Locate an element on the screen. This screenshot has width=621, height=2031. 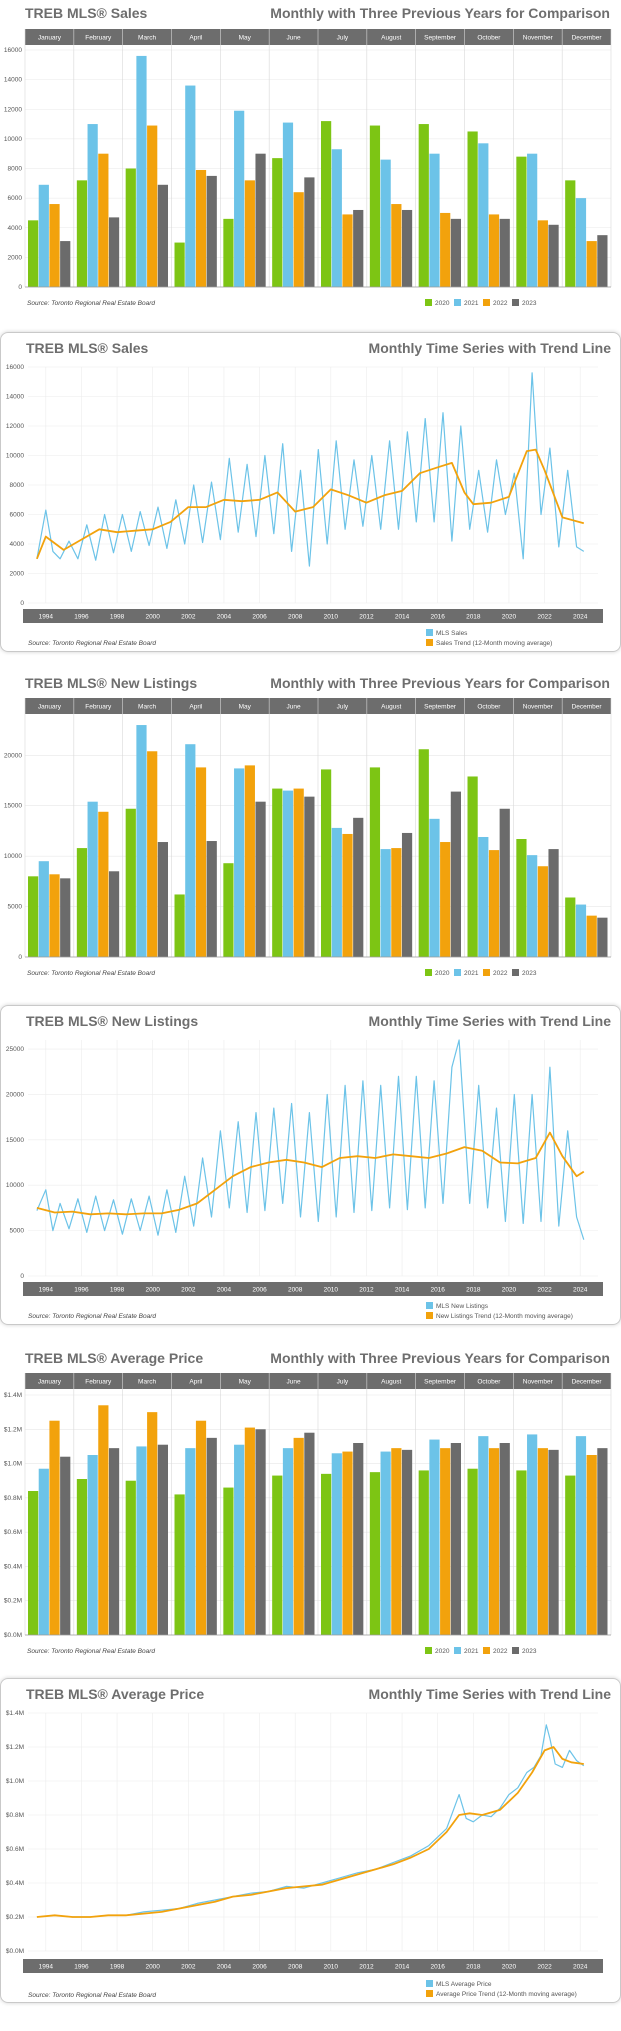
bar-april-2022 is located at coordinates (201, 862).